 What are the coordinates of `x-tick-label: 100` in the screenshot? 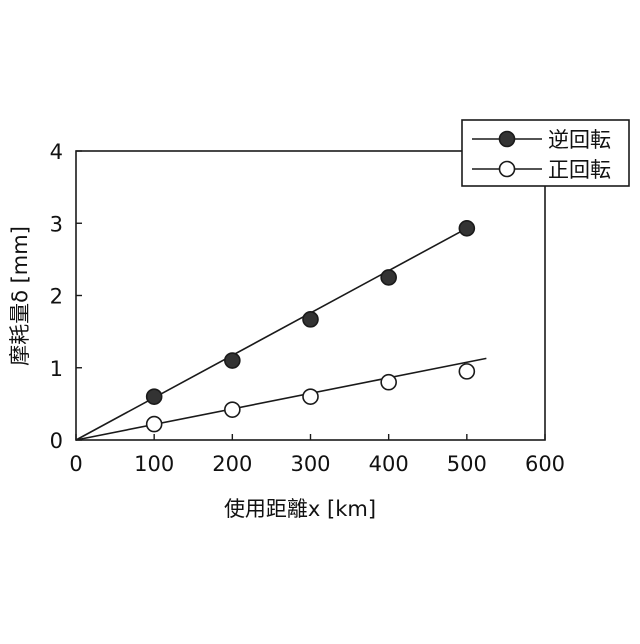 It's located at (154, 464).